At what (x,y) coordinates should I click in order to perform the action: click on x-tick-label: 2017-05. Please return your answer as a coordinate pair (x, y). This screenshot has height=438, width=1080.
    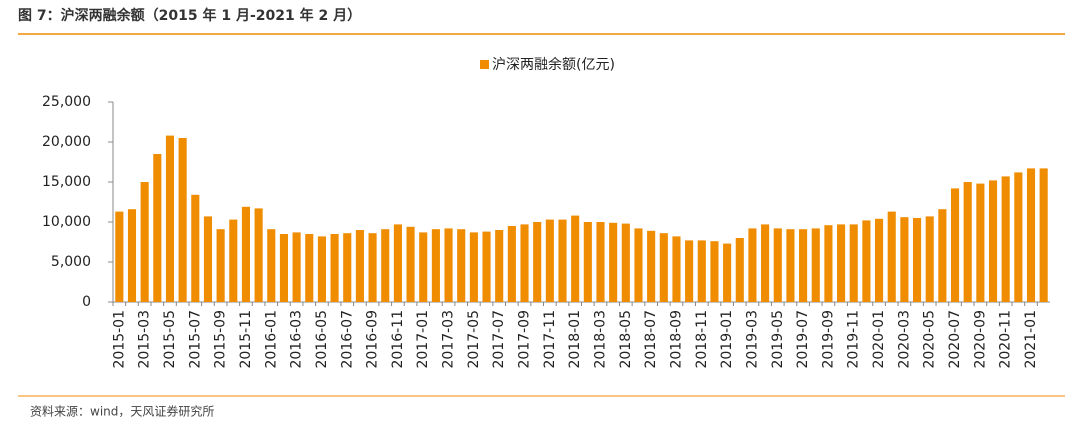
    Looking at the image, I should click on (474, 339).